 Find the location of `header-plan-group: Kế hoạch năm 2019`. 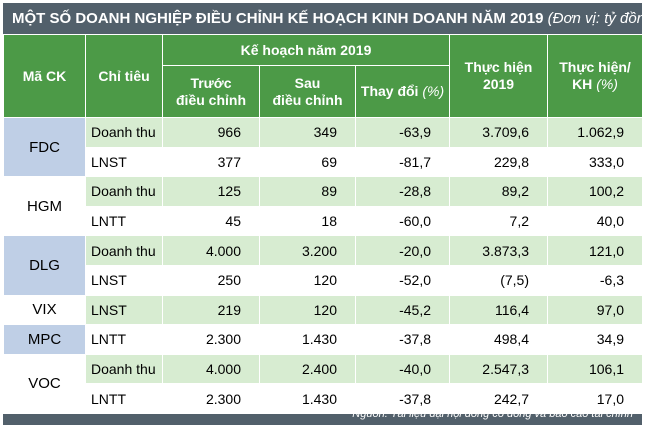

header-plan-group: Kế hoạch năm 2019 is located at coordinates (306, 50).